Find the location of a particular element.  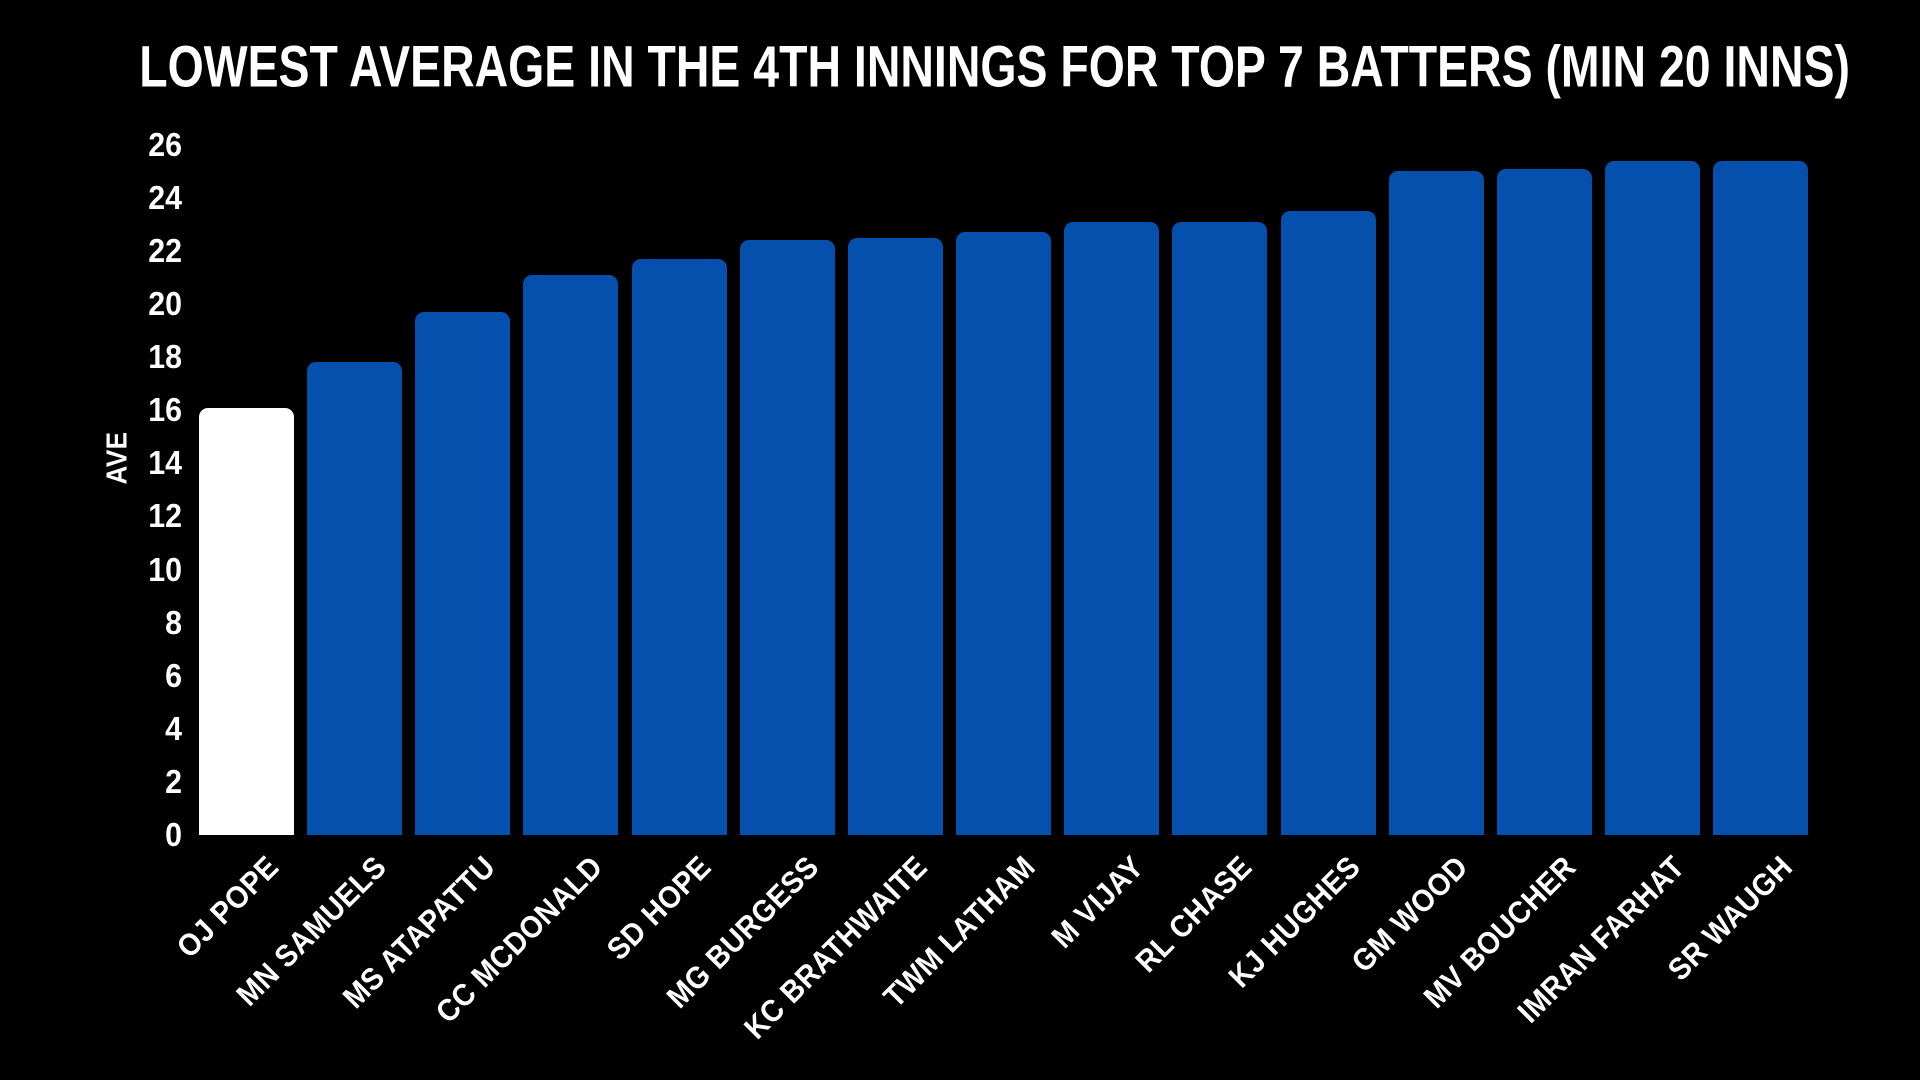

y-tick-label-8: 8 is located at coordinates (173, 622).